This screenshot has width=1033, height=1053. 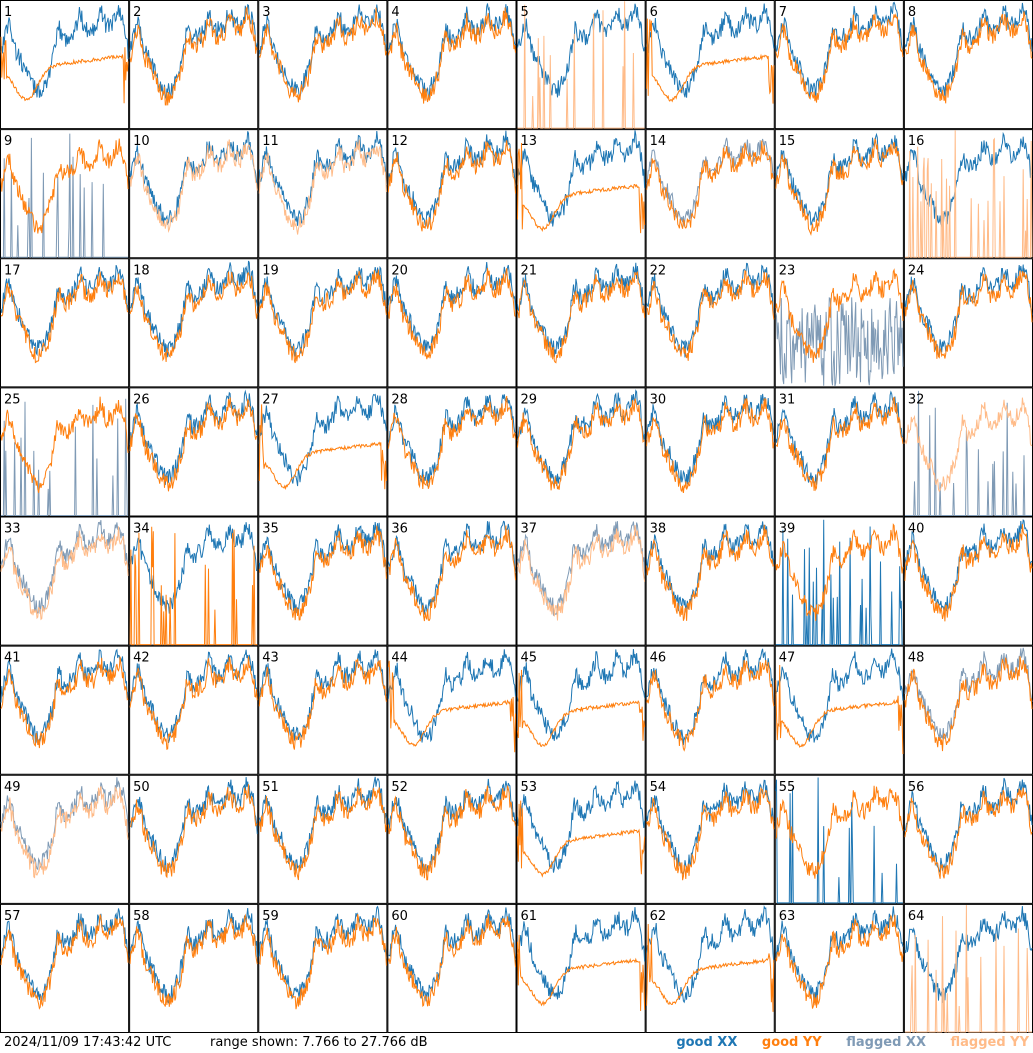 I want to click on panel-60: 60, so click(x=452, y=968).